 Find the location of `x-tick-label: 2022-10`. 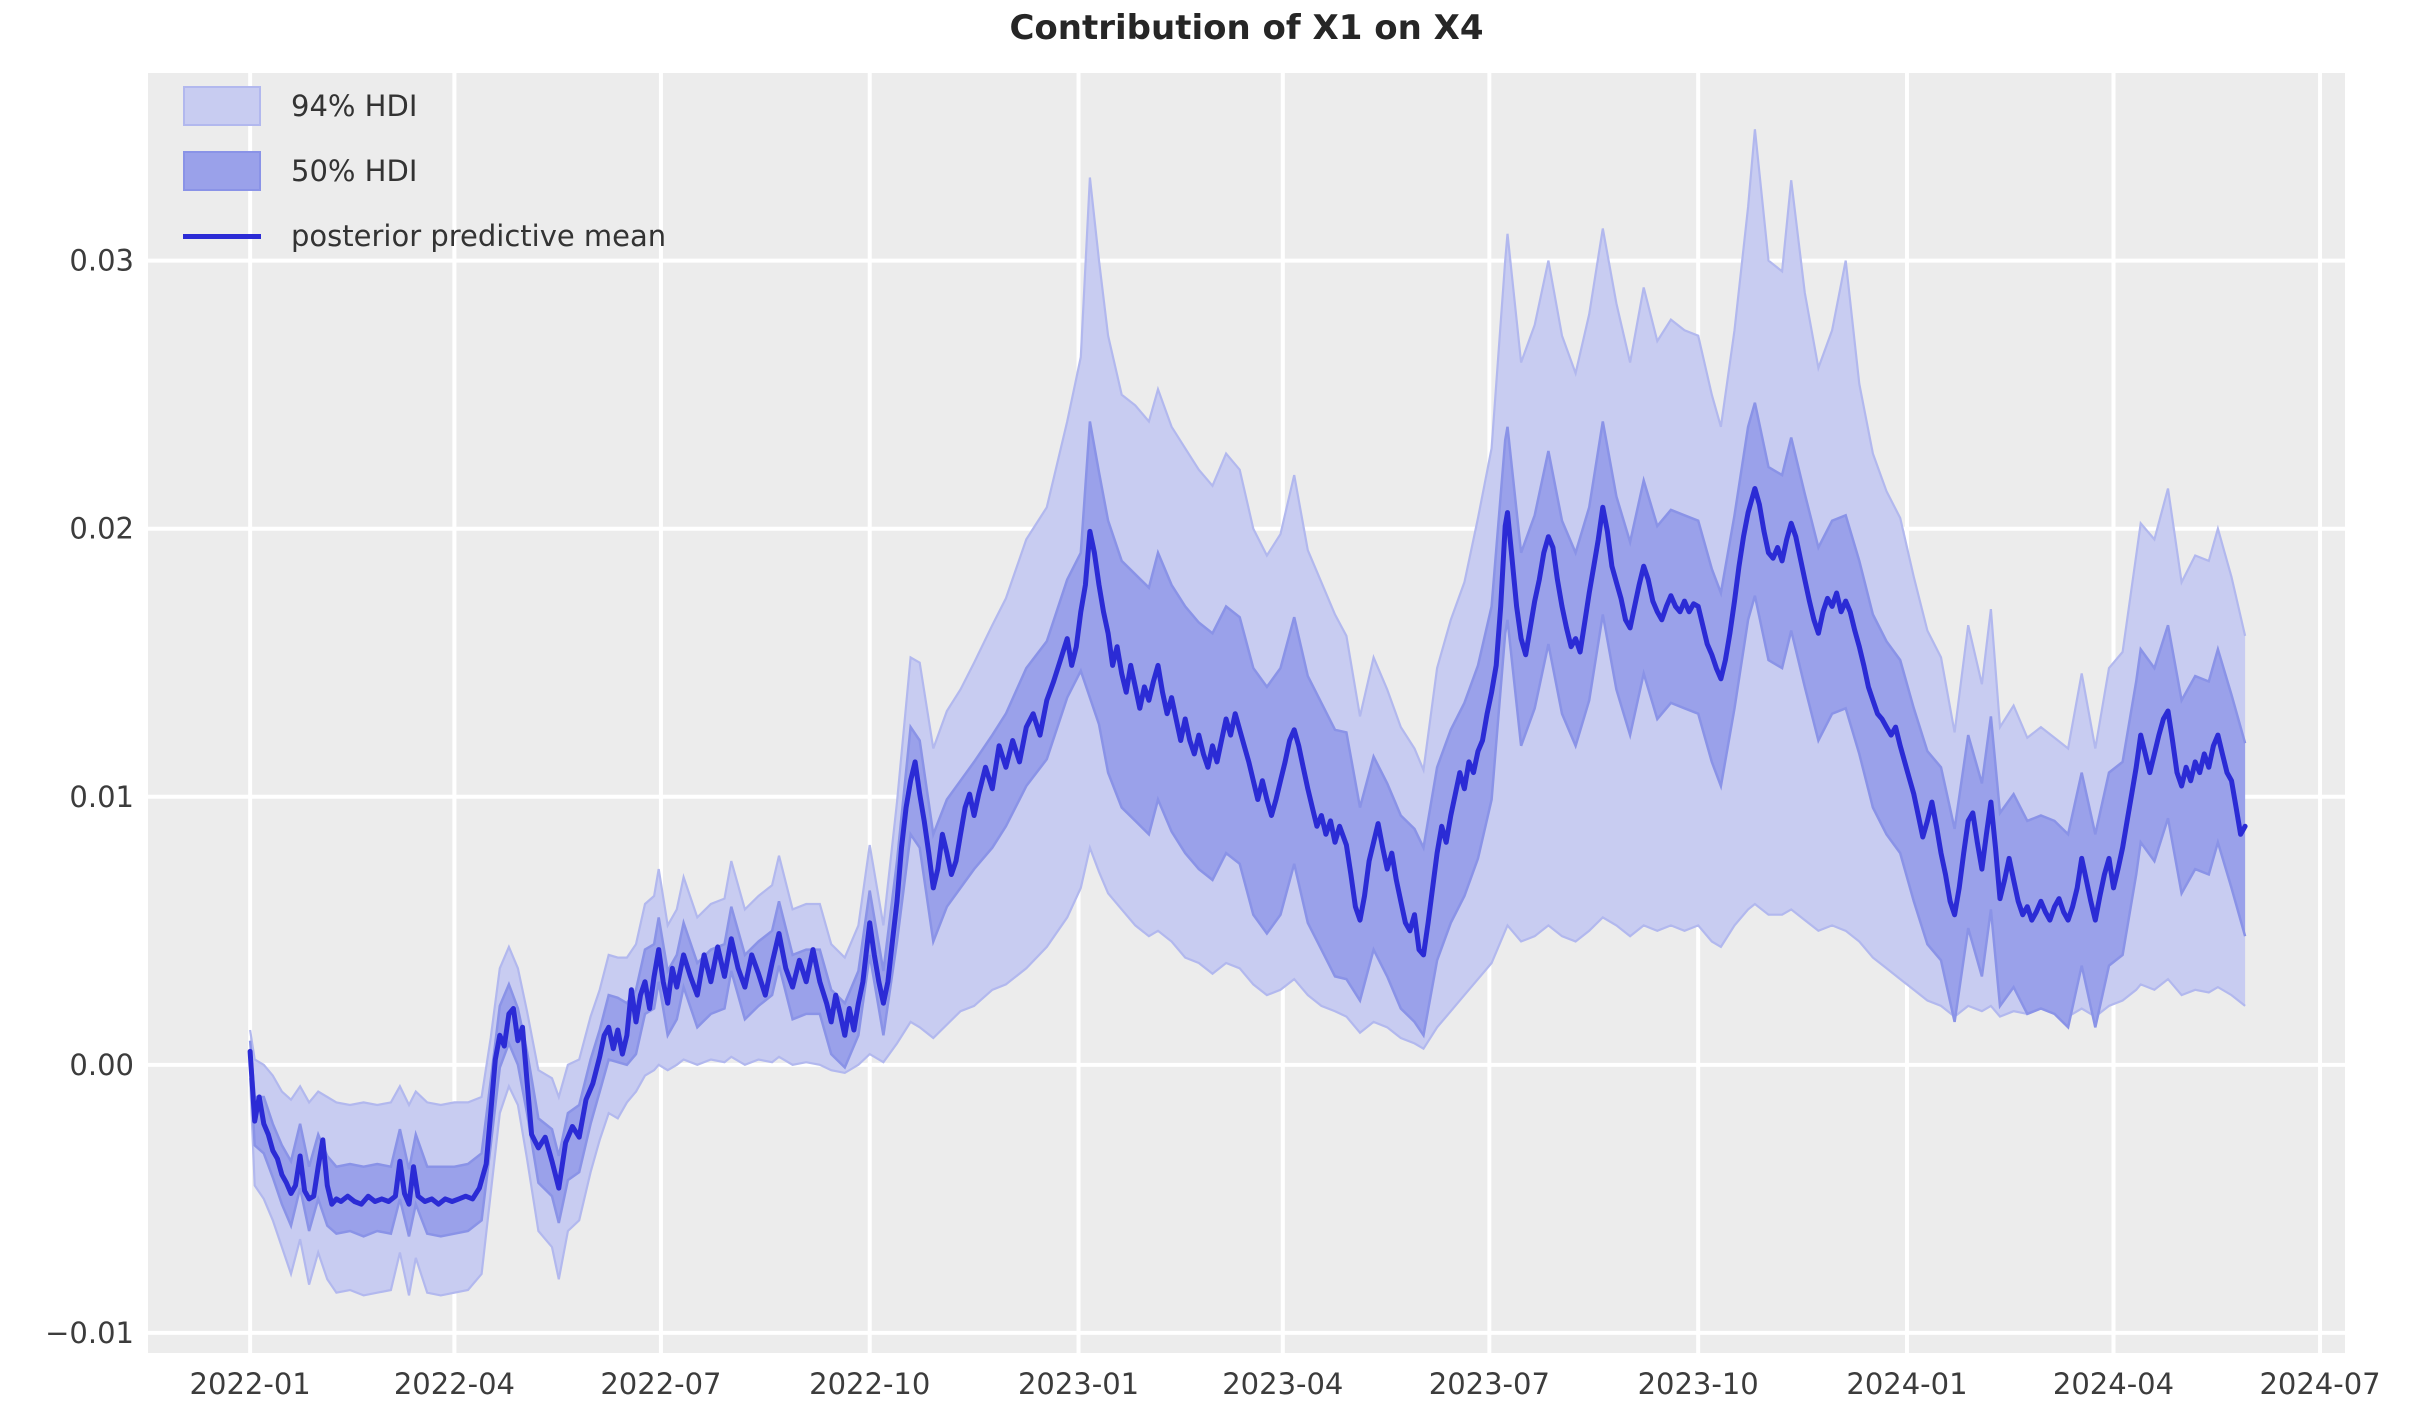

x-tick-label: 2022-10 is located at coordinates (869, 1384).